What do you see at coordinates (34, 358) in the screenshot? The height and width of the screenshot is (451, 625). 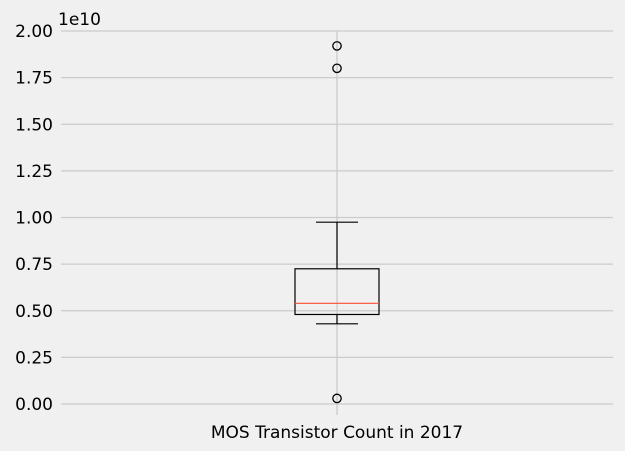 I see `y-tick-label: 0.25` at bounding box center [34, 358].